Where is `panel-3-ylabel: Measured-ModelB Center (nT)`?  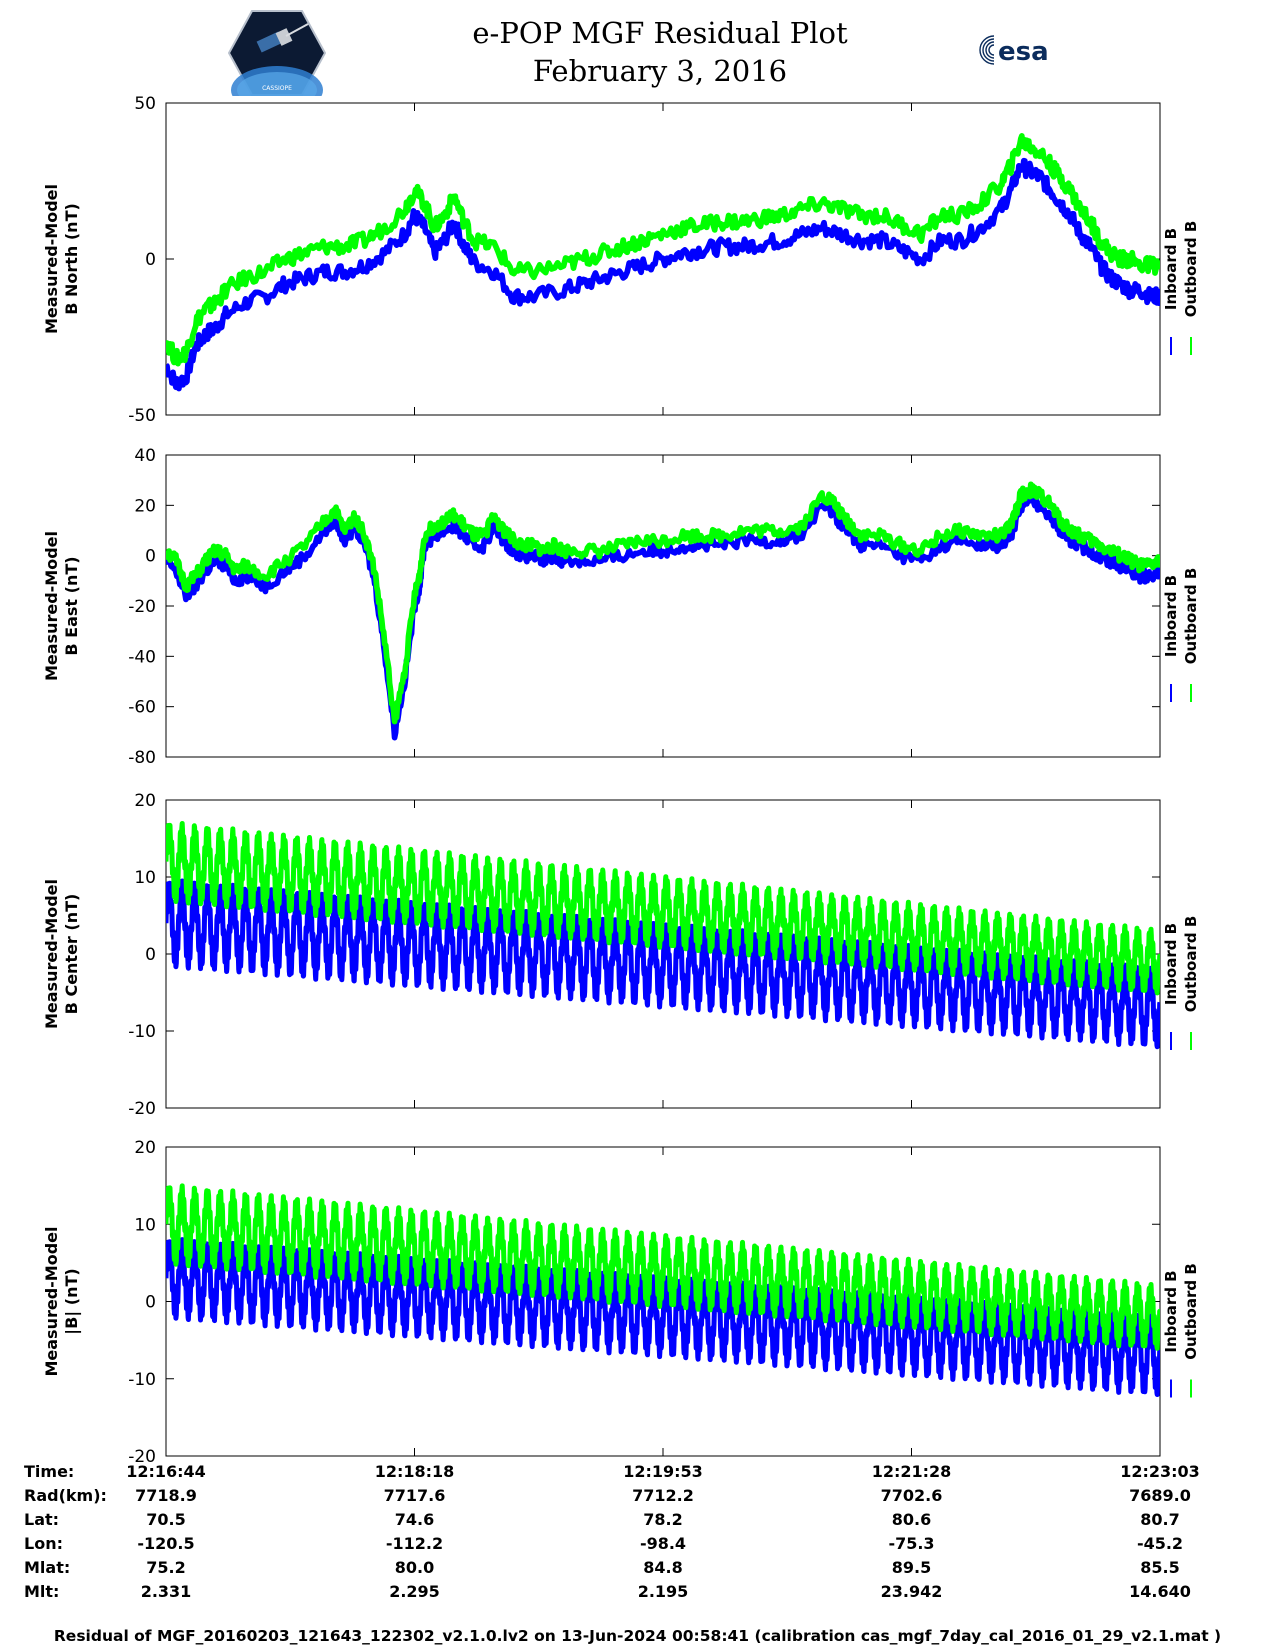 panel-3-ylabel: Measured-ModelB Center (nT) is located at coordinates (61, 954).